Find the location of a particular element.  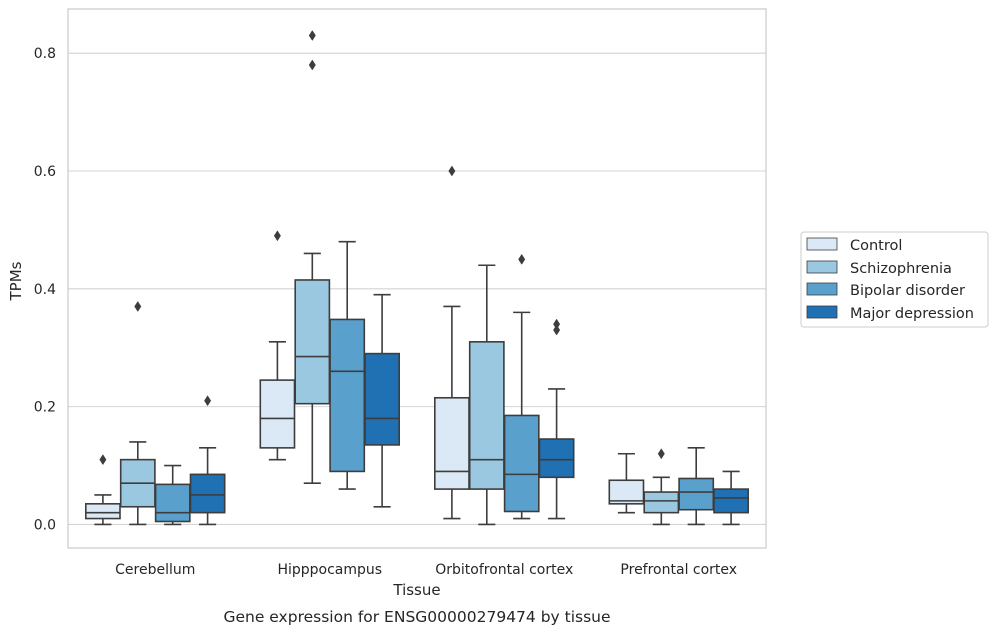

y-tick-label: 0.8 is located at coordinates (45, 54).